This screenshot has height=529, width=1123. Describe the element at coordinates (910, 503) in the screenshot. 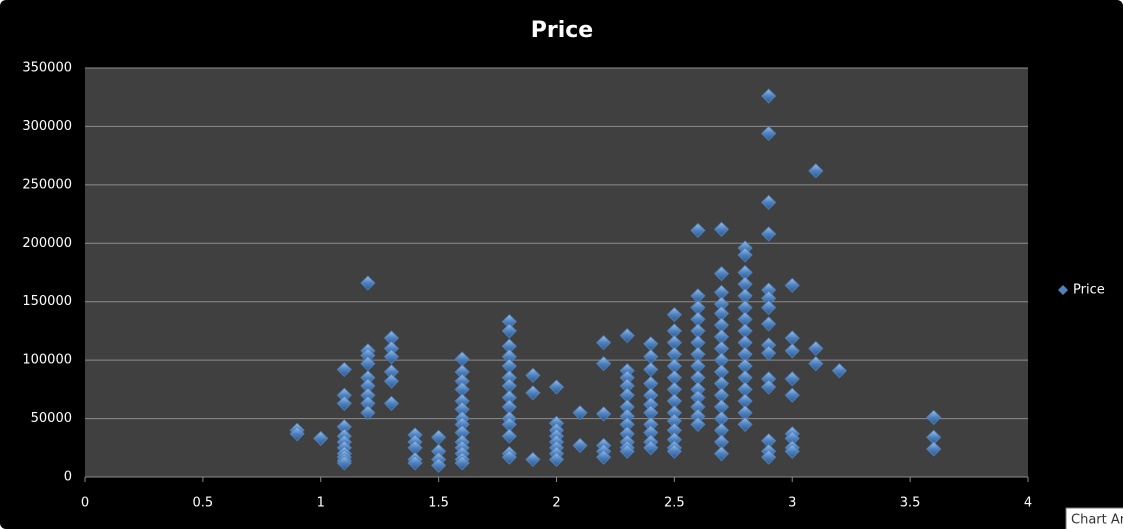

I see `x-tick-label: 3.5` at that location.